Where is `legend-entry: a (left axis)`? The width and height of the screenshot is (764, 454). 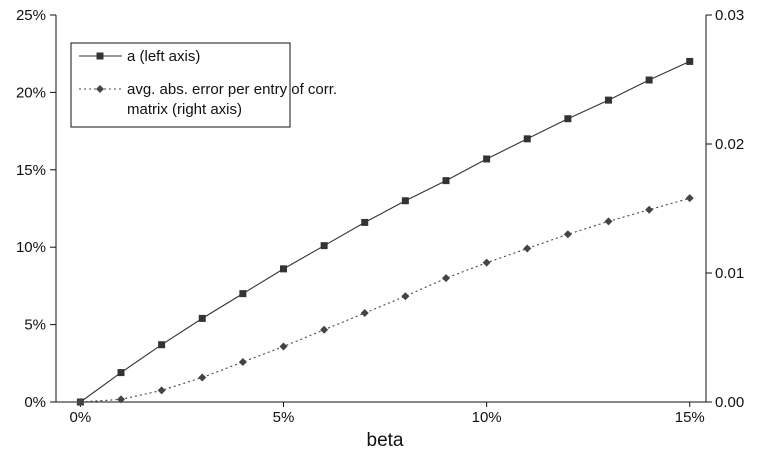
legend-entry: a (left axis) is located at coordinates (139, 56).